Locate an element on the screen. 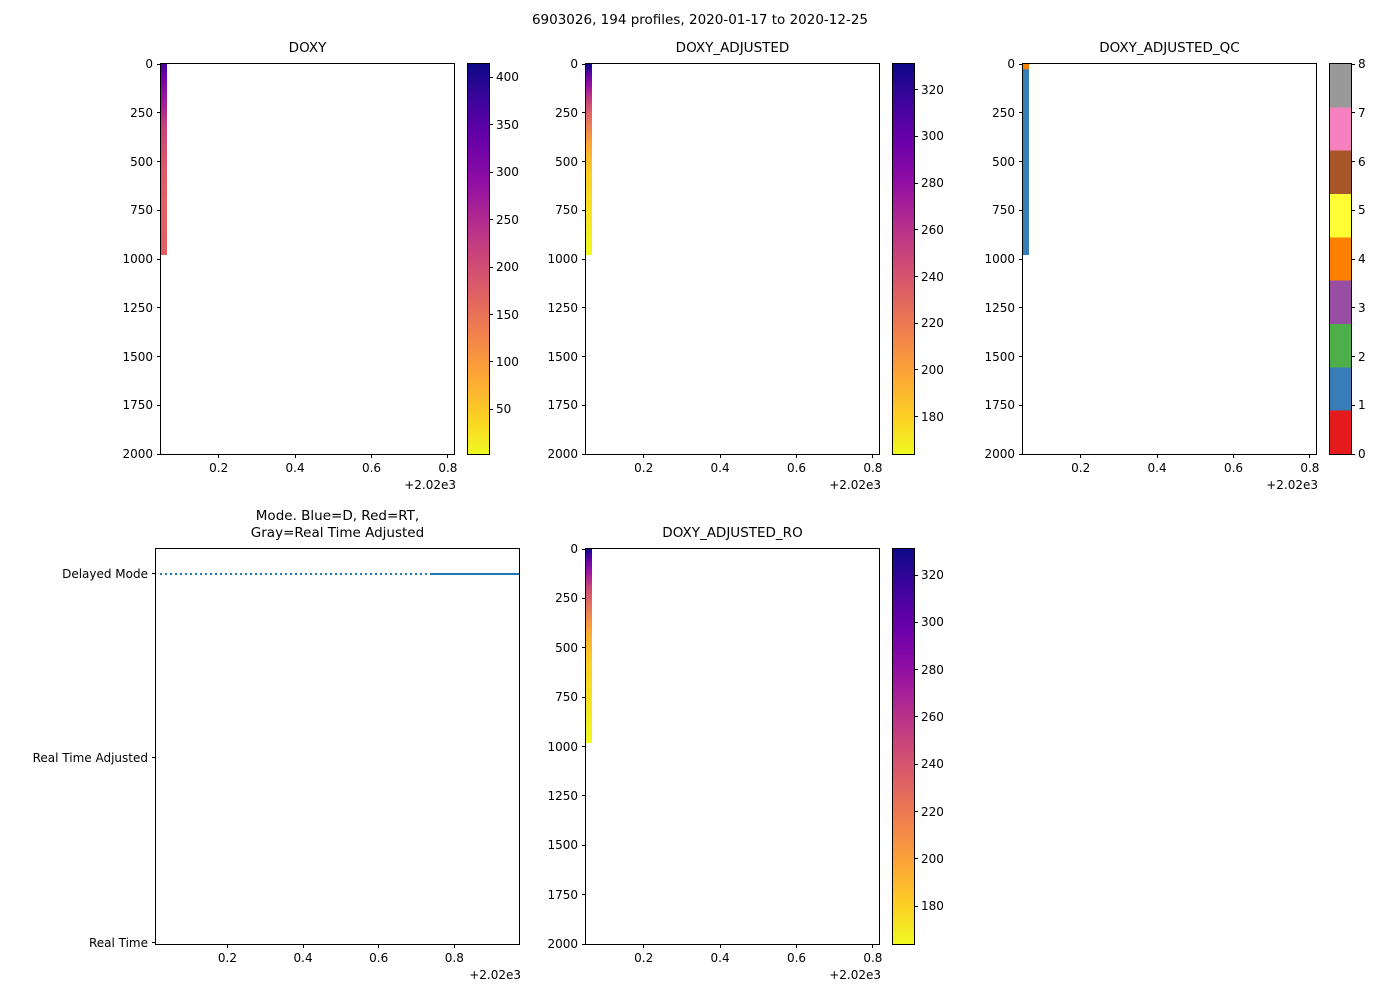 This screenshot has height=1000, width=1400. colorbar-tick-label: 400 is located at coordinates (507, 77).